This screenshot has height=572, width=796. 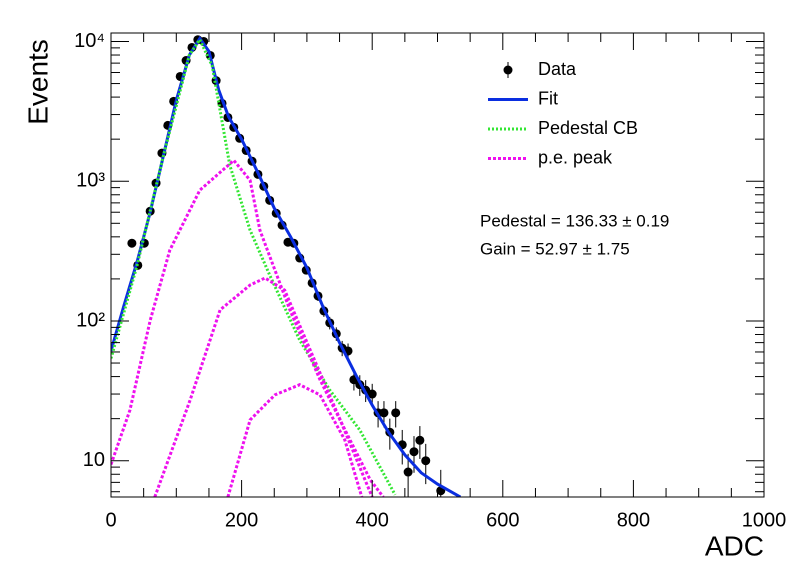 What do you see at coordinates (574, 220) in the screenshot?
I see `annotation: Pedestal = 136.33 ± 0.19` at bounding box center [574, 220].